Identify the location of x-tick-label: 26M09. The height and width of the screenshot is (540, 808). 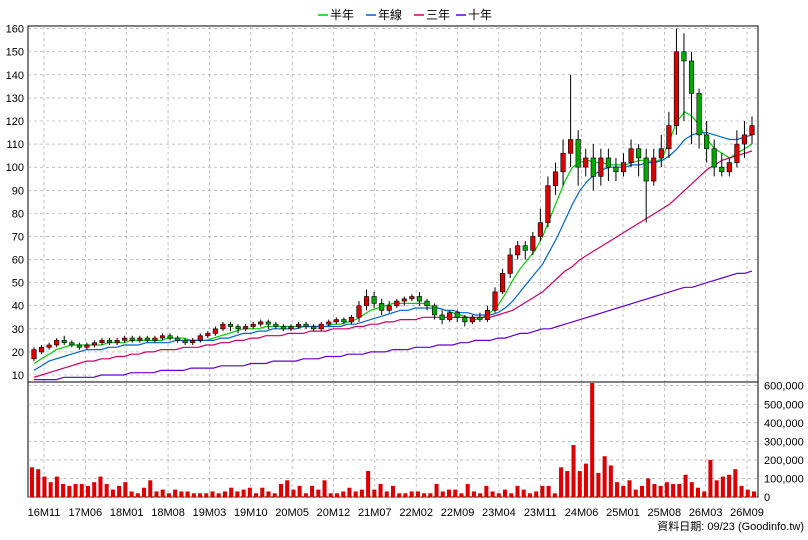
(747, 513).